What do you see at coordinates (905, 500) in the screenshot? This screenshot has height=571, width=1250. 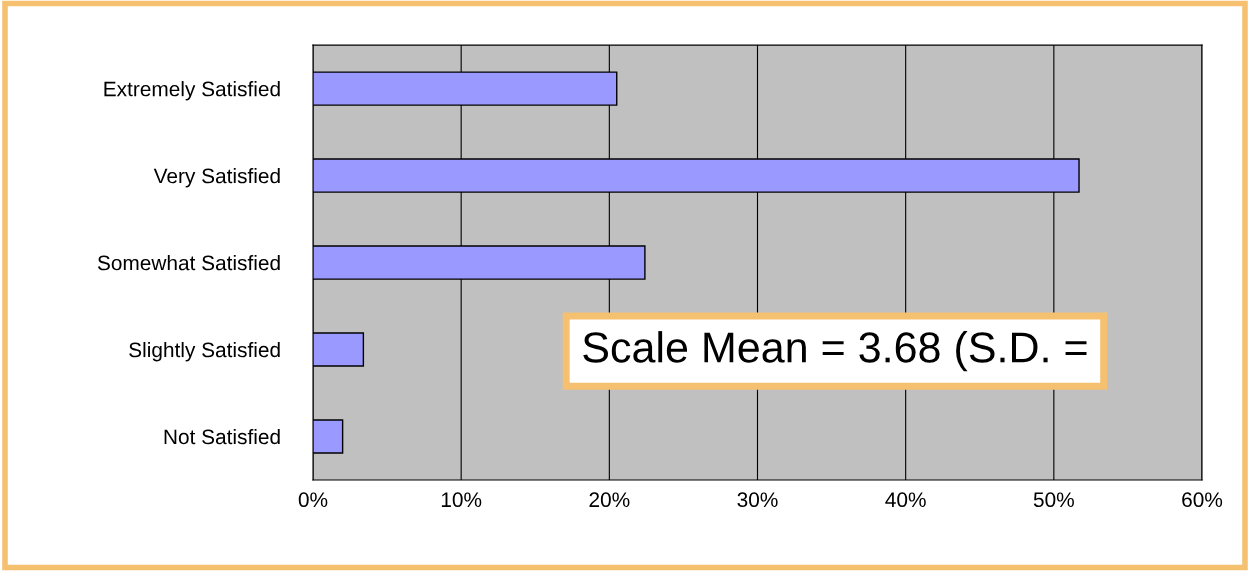 I see `x-tick-label: 40%` at bounding box center [905, 500].